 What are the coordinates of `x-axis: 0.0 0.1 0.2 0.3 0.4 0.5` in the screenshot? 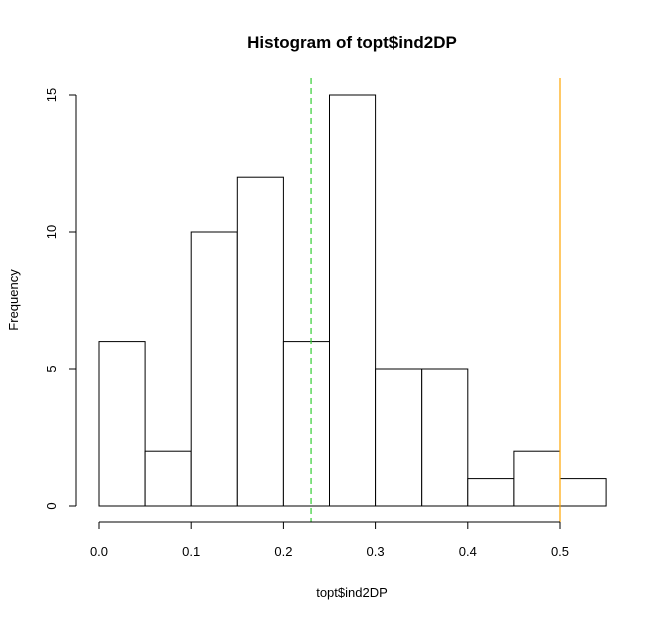 It's located at (329, 540).